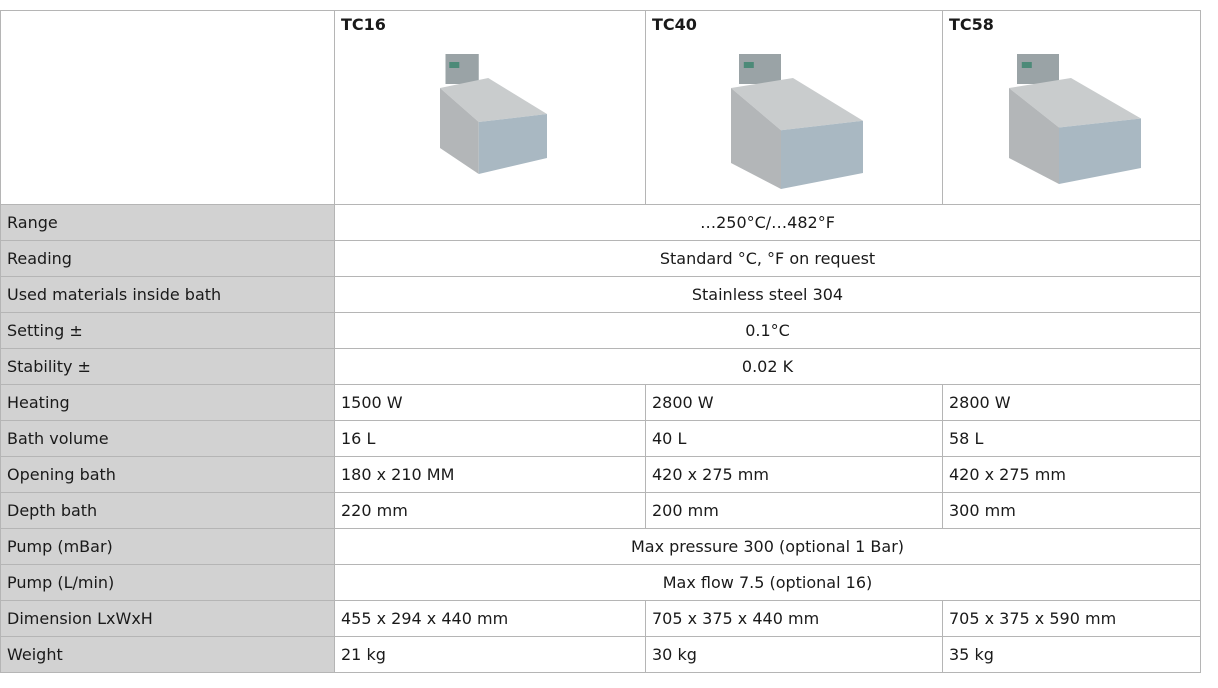  Describe the element at coordinates (490, 402) in the screenshot. I see `spec-value: 1500 W` at that location.